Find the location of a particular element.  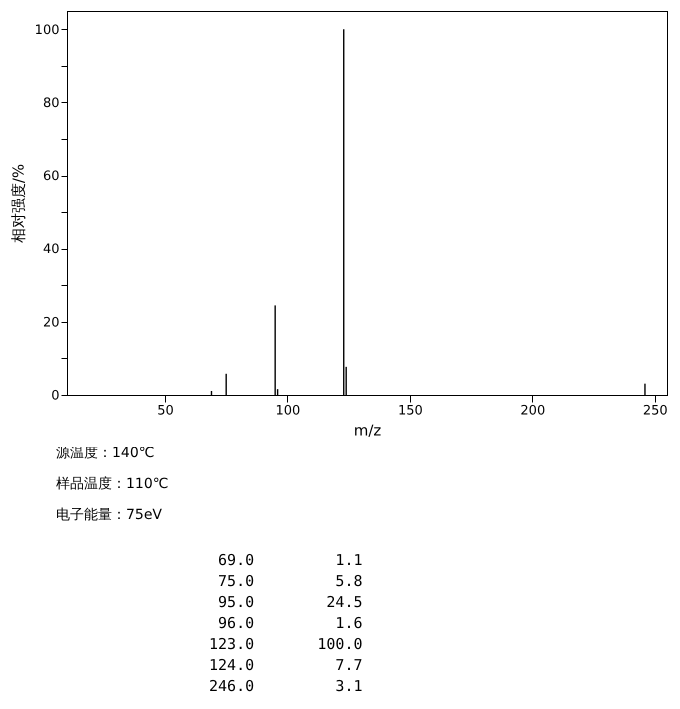

x-tick-label: 150 is located at coordinates (410, 411).